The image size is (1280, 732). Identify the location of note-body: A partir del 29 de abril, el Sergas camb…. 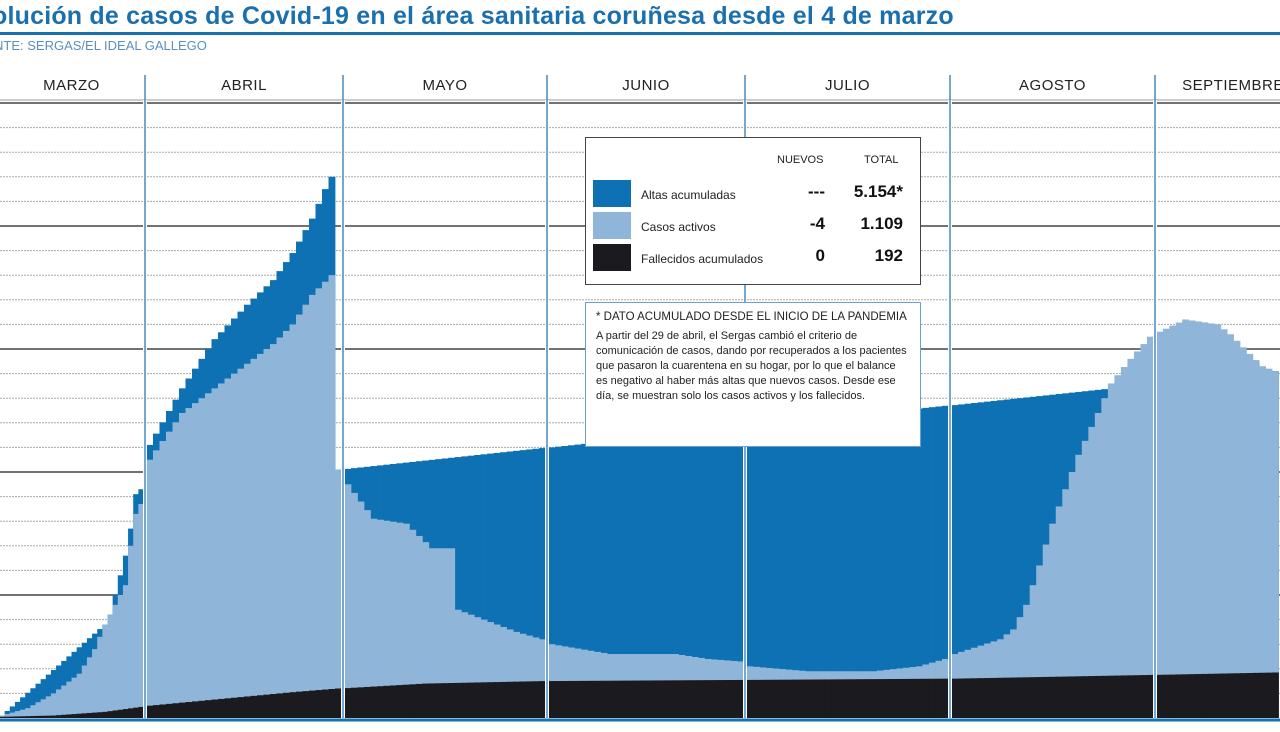
(751, 366).